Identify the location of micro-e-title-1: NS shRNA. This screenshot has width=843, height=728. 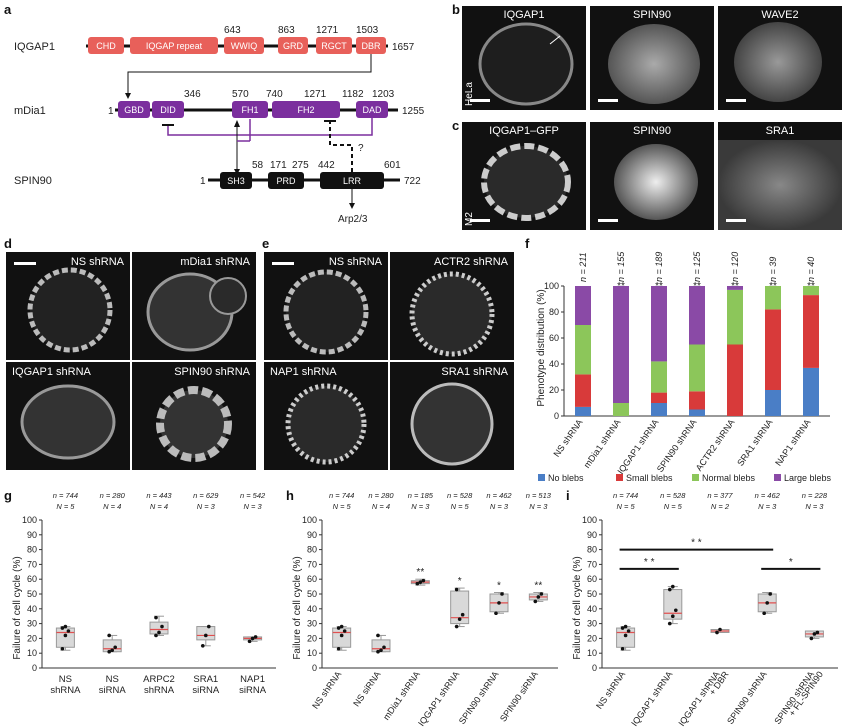
(355, 262).